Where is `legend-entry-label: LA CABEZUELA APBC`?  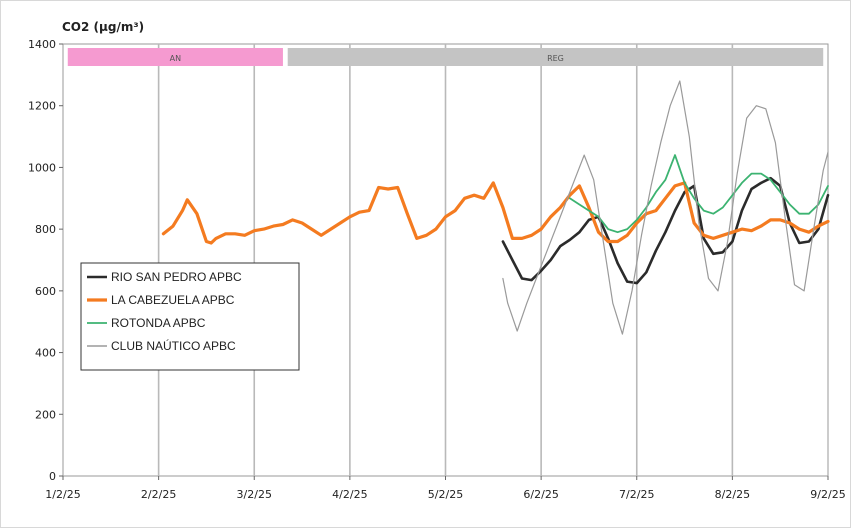 legend-entry-label: LA CABEZUELA APBC is located at coordinates (173, 300).